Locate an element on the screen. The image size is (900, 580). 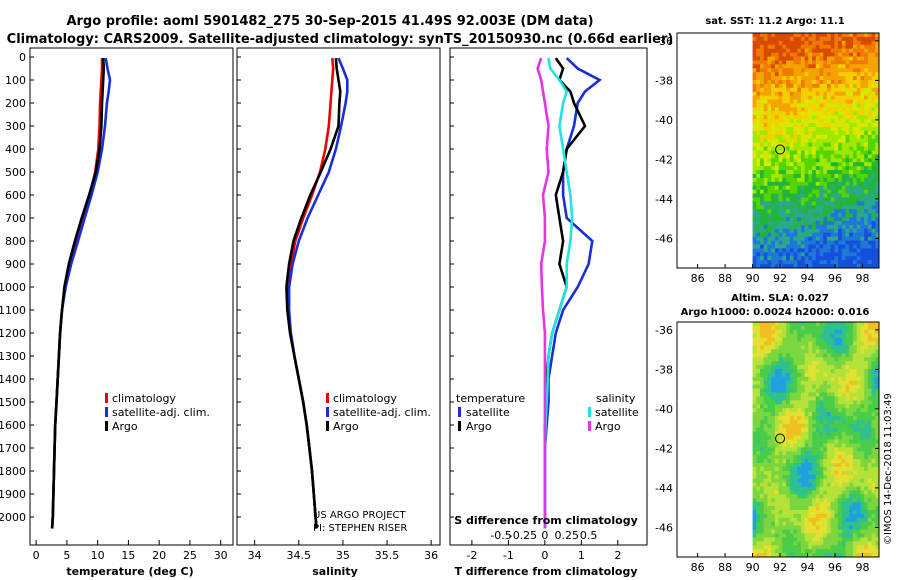
series-line-temperature-satellite is located at coordinates (572, 293).